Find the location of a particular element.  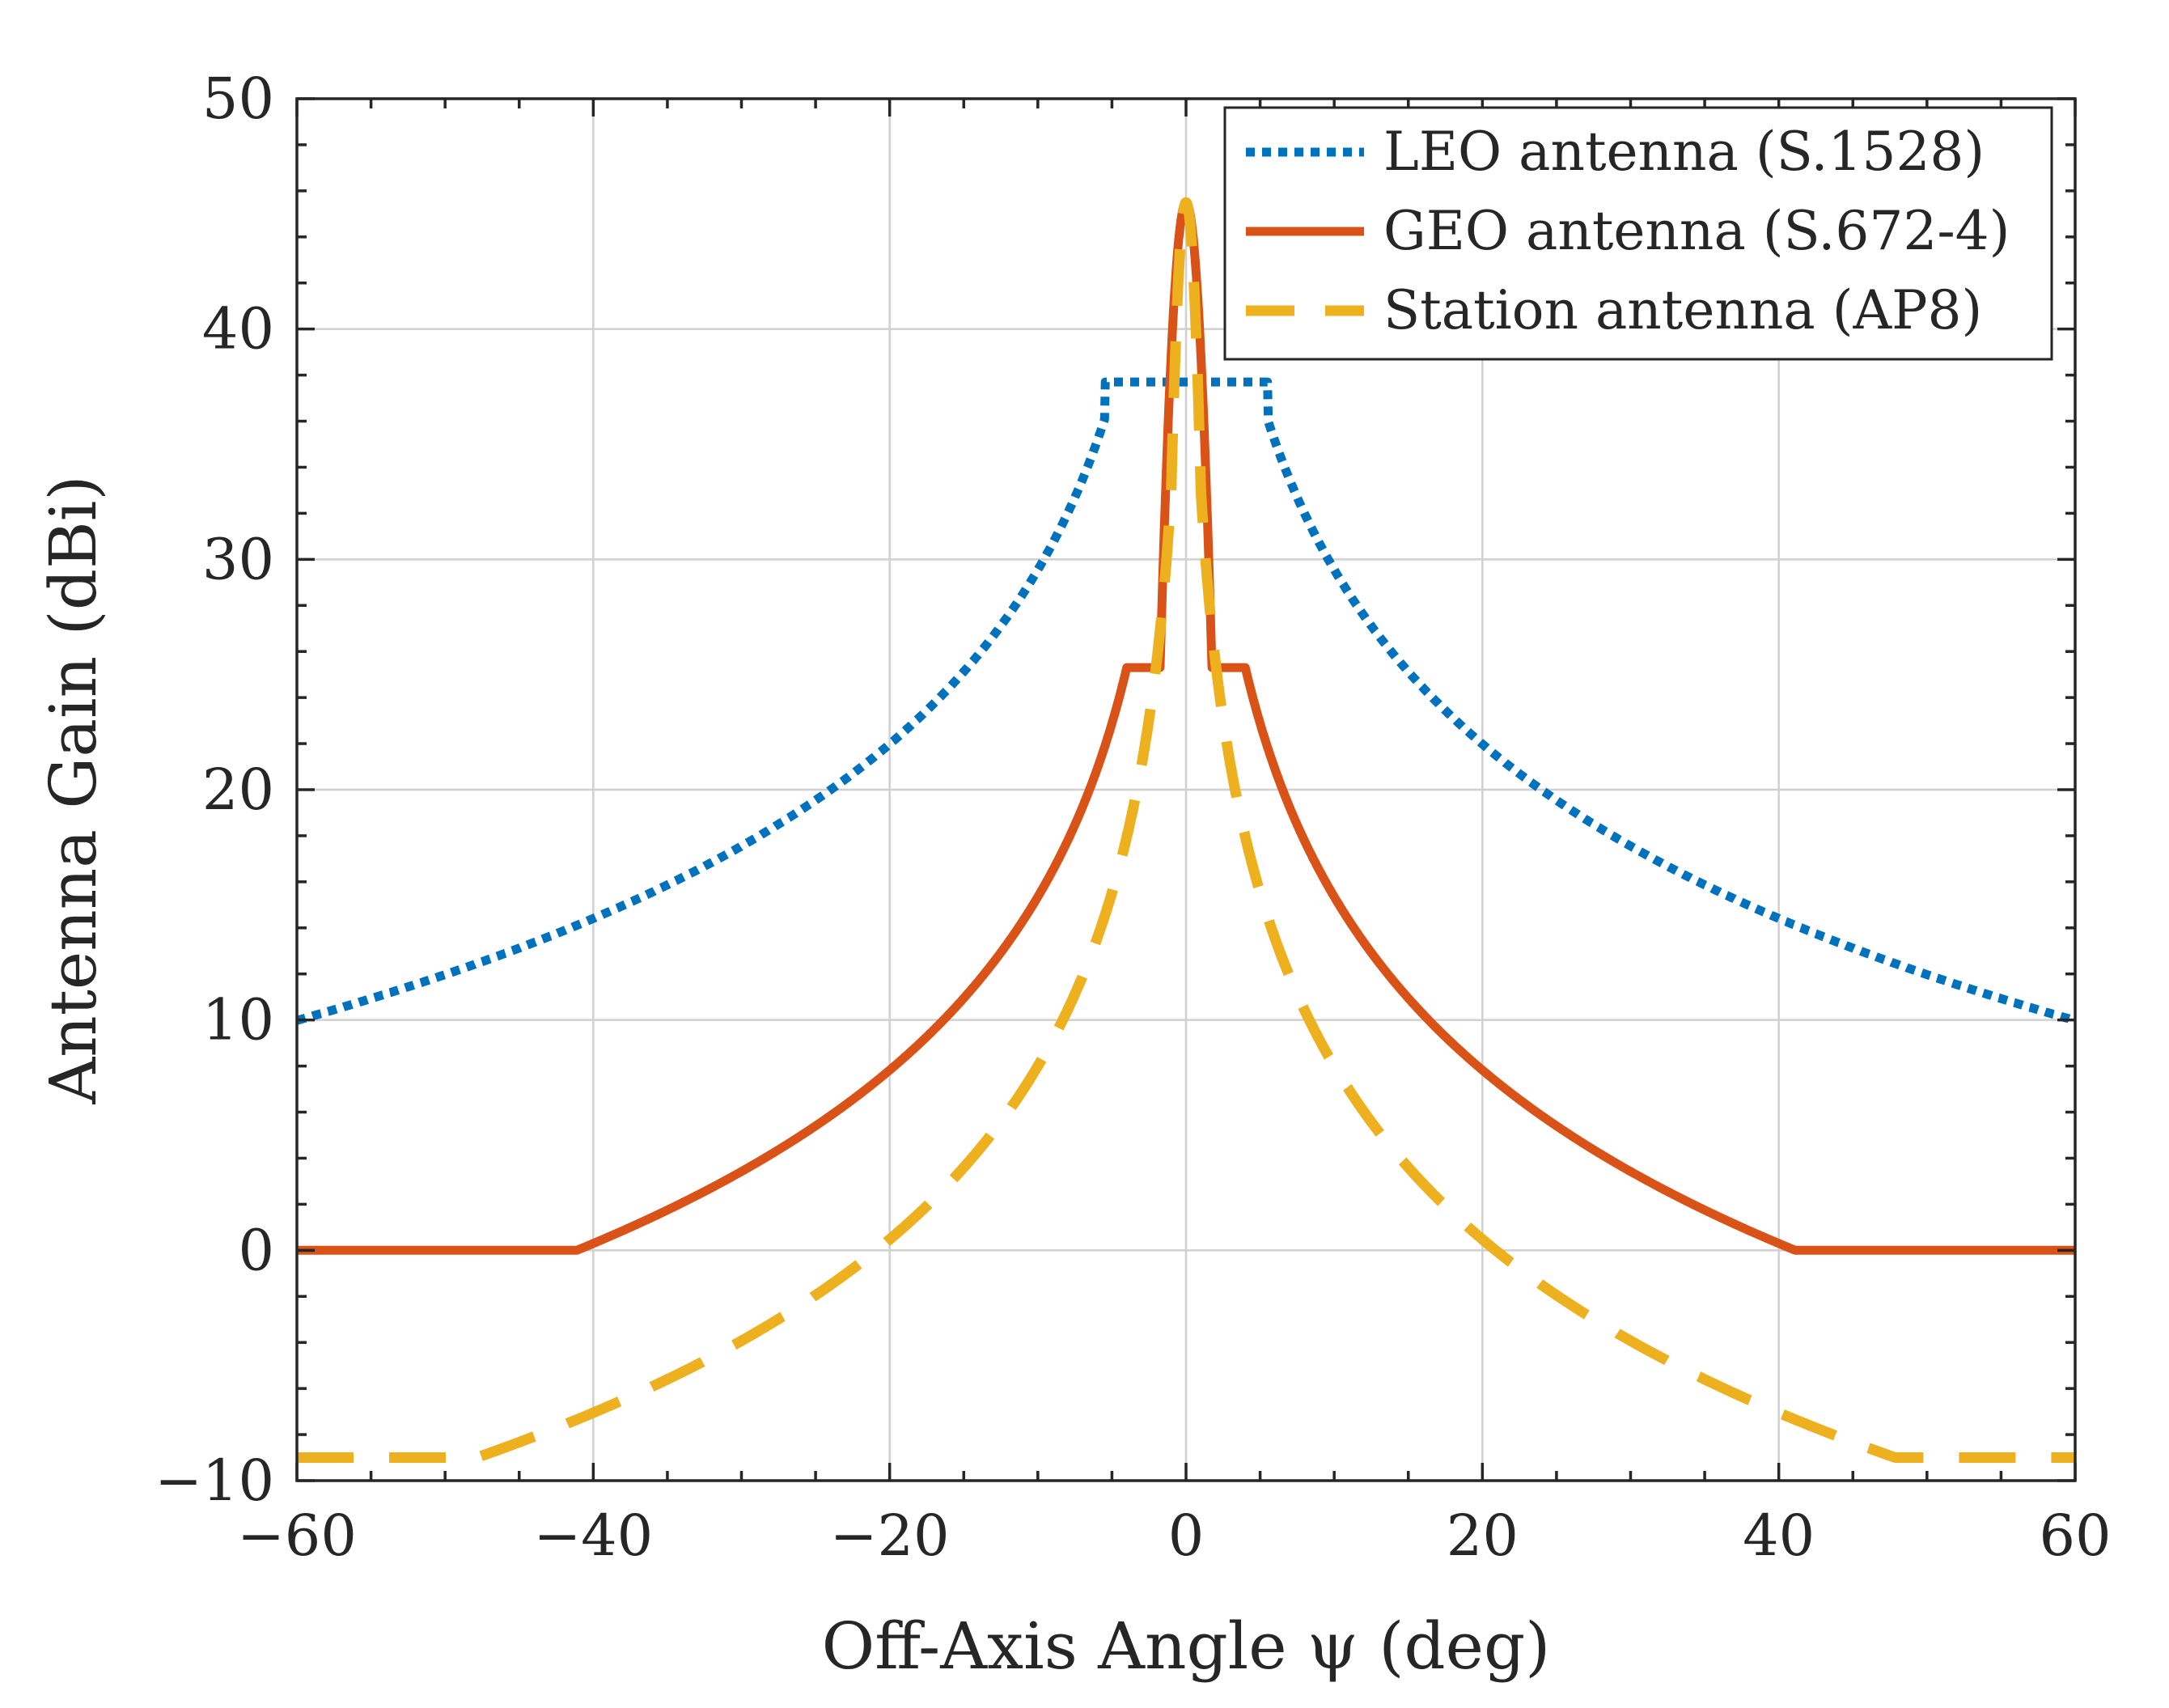

y-tick-label: 0 is located at coordinates (256, 1250).